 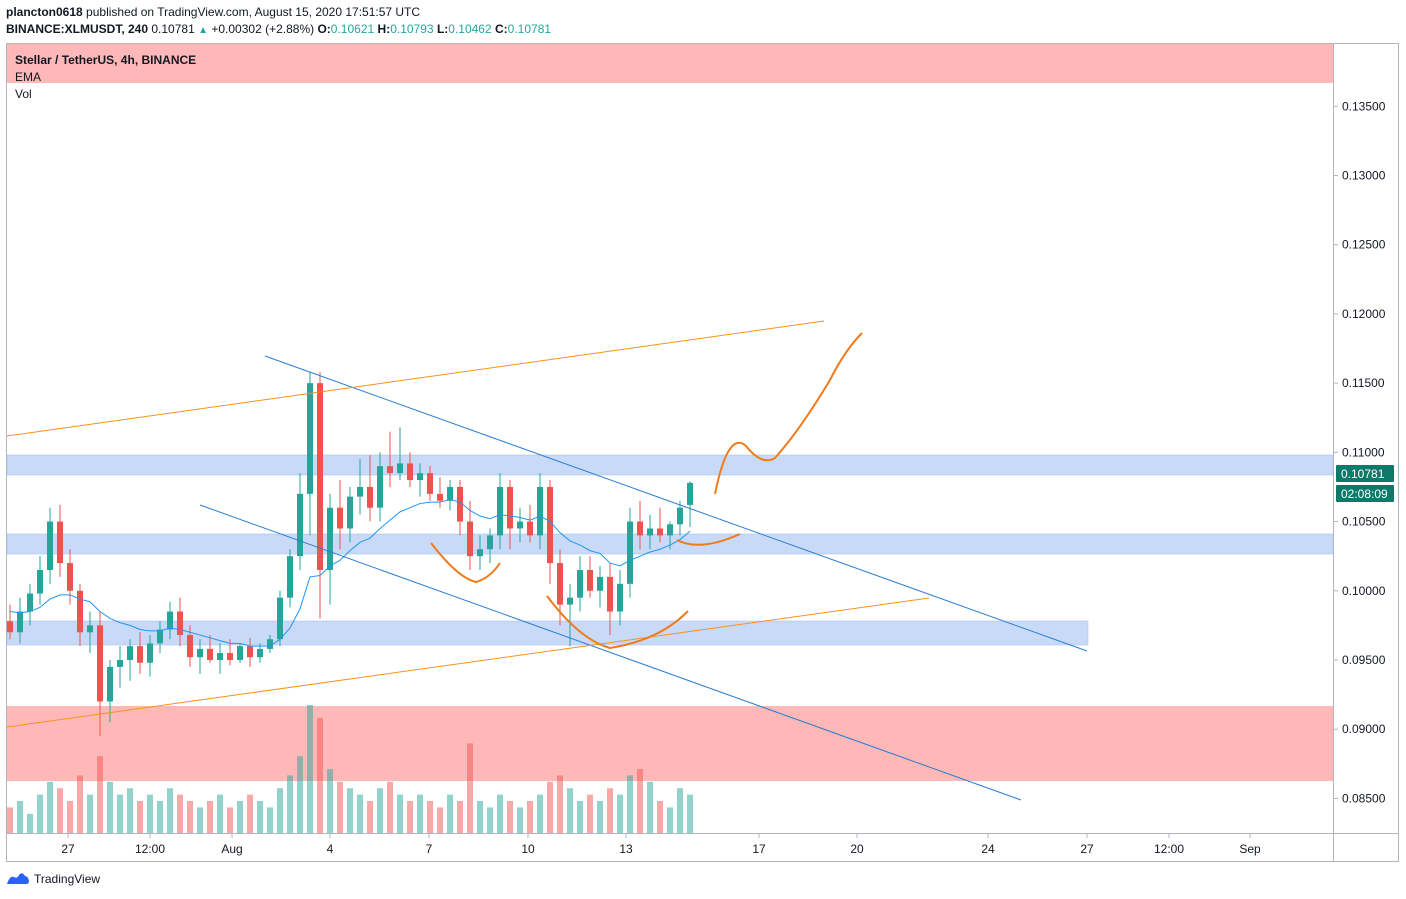 I want to click on time-tick-label: 10, so click(x=528, y=849).